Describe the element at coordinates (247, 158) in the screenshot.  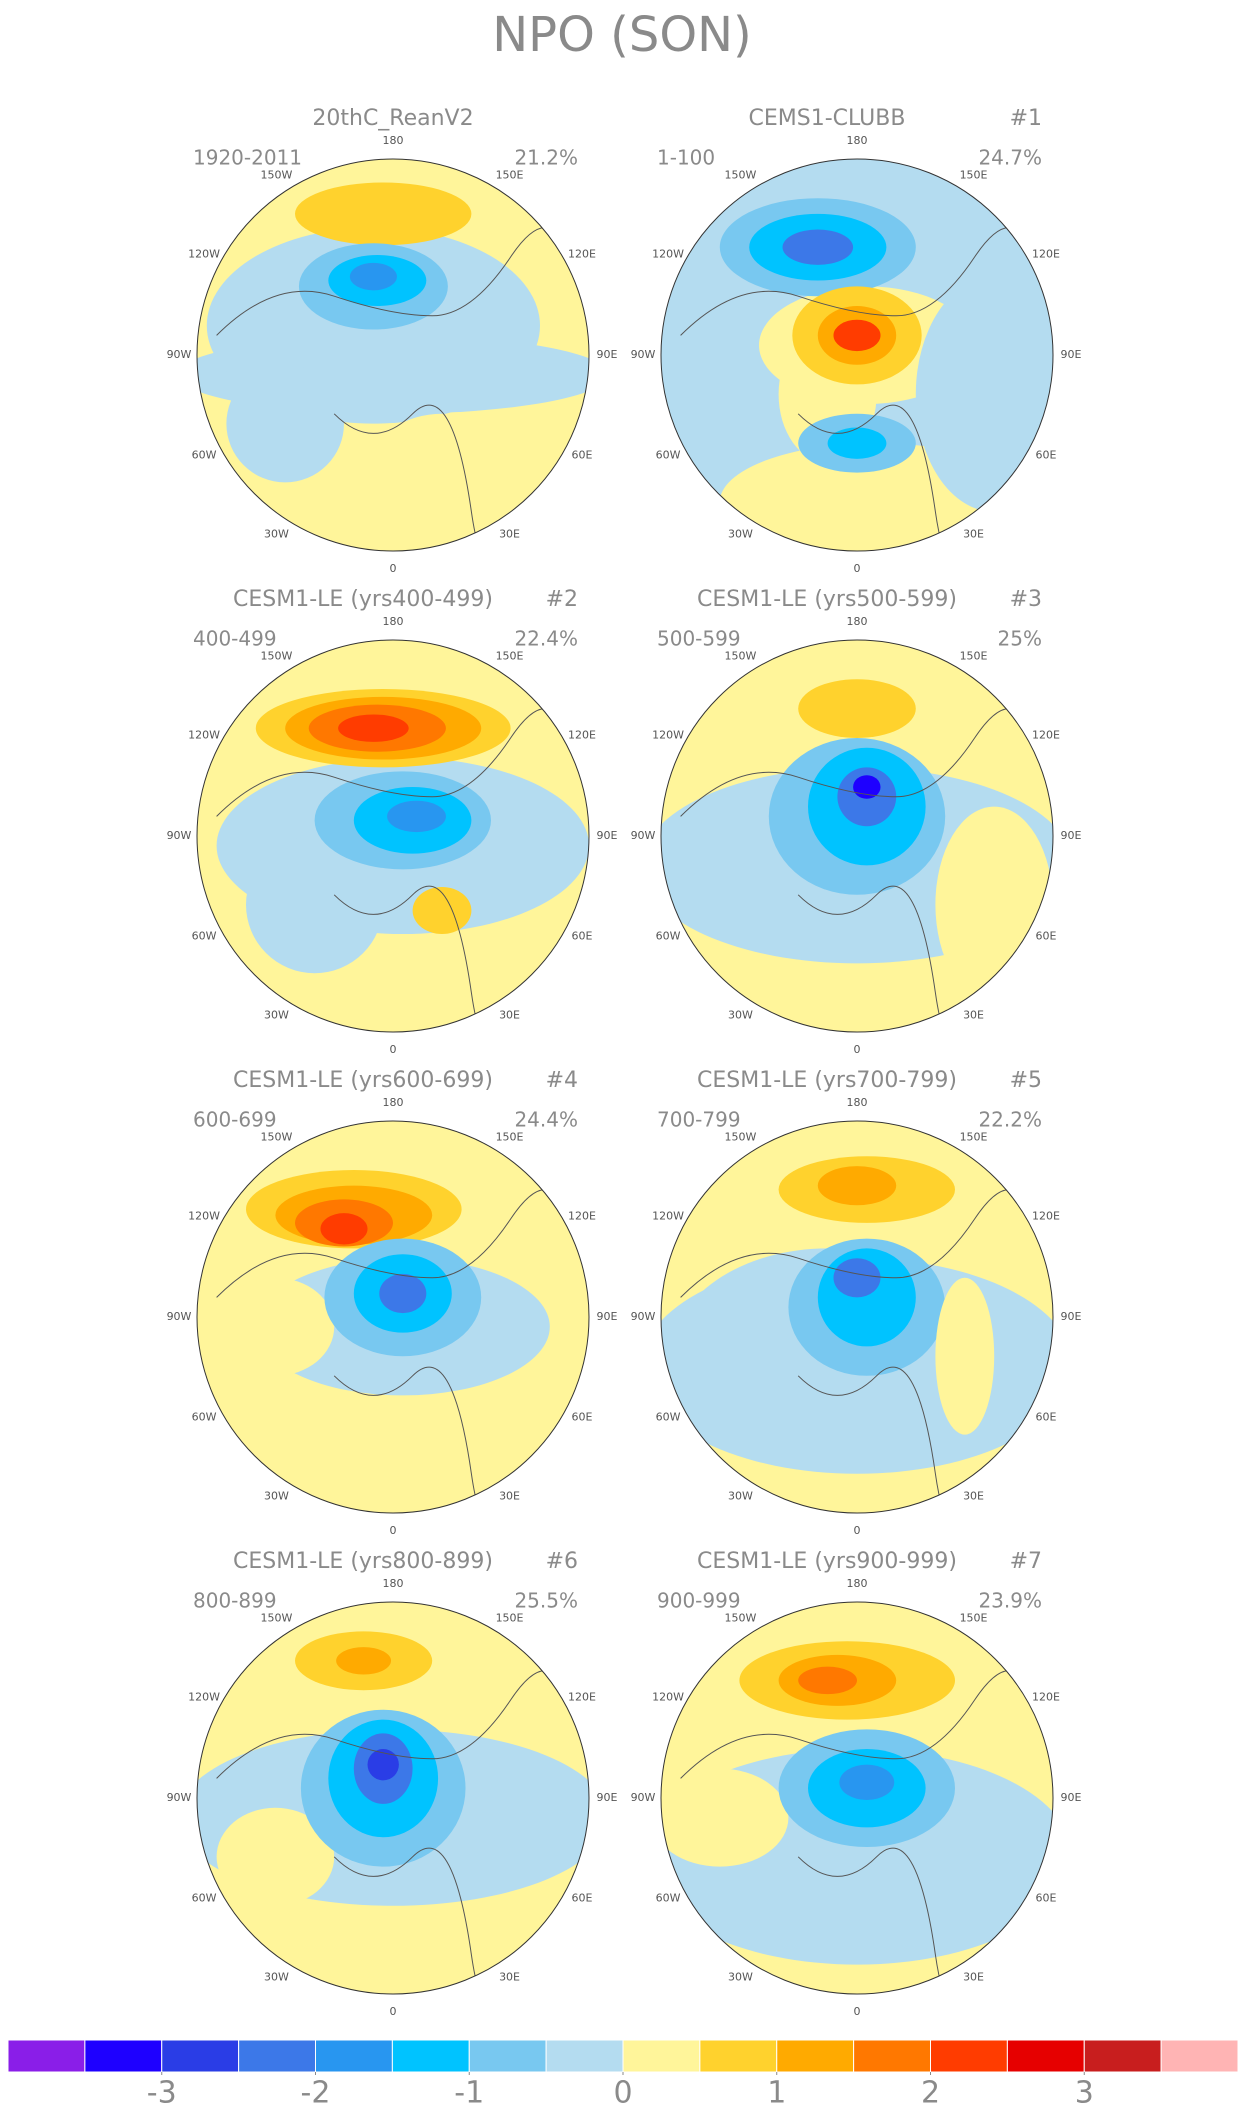
I see `panel-period: 1920-2011` at that location.